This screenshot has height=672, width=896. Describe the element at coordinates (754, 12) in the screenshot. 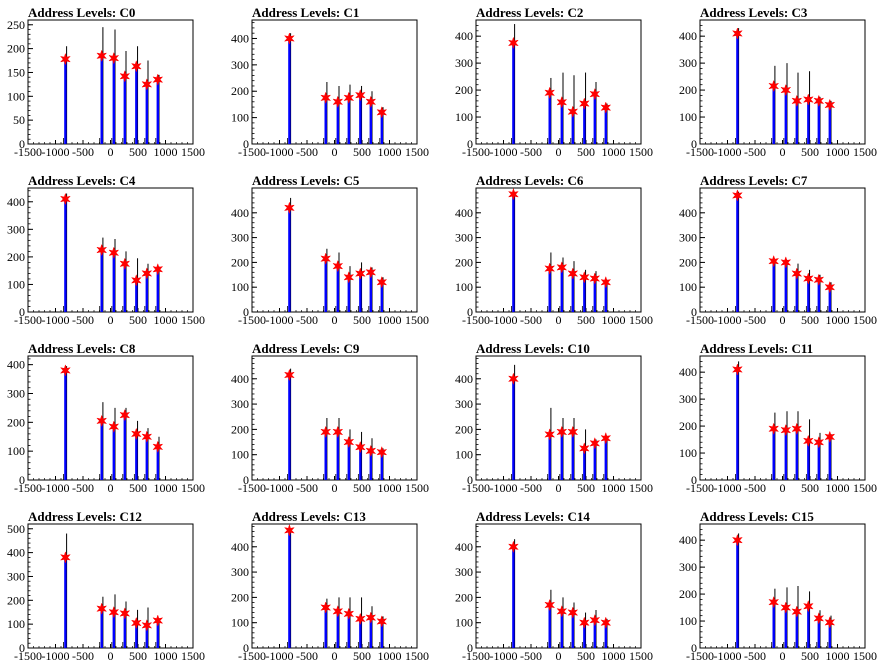

I see `chart-title: Address Levels: C3` at that location.